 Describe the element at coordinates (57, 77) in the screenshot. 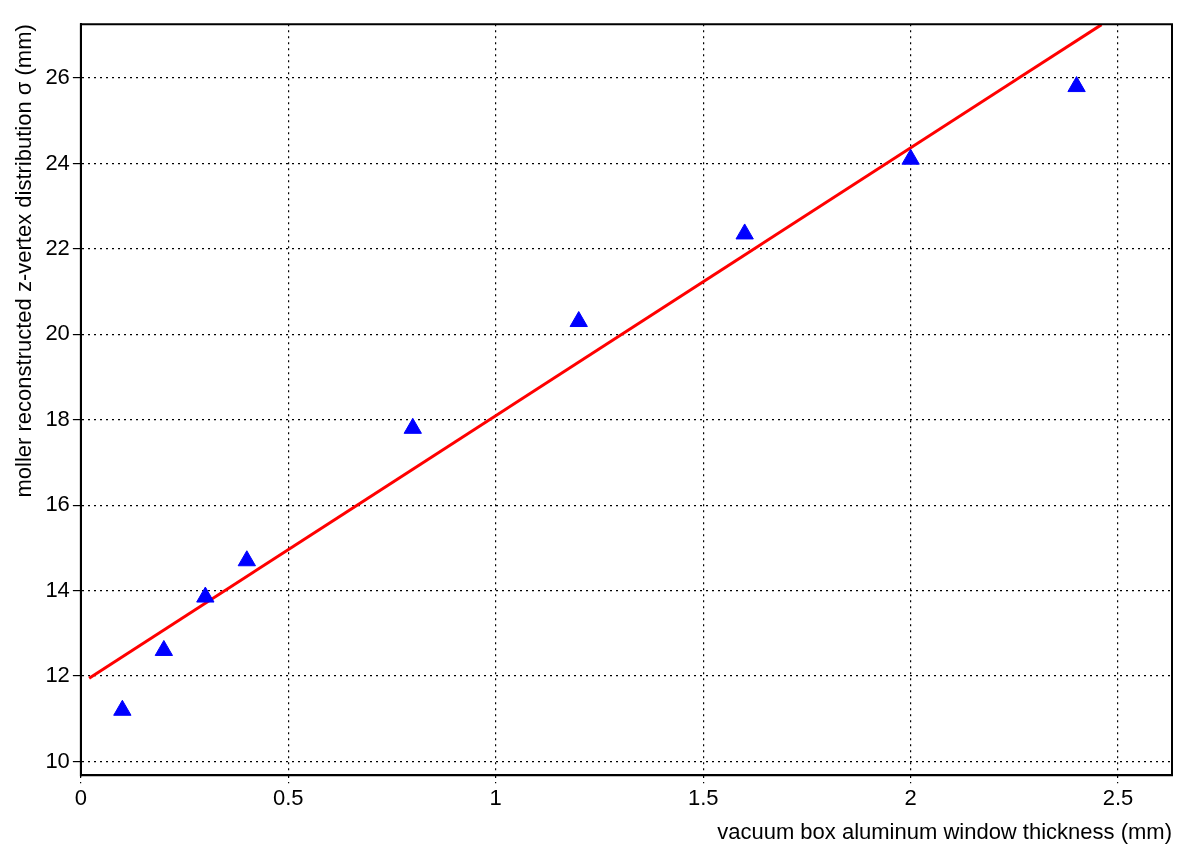

I see `y-tick-label: 26` at that location.